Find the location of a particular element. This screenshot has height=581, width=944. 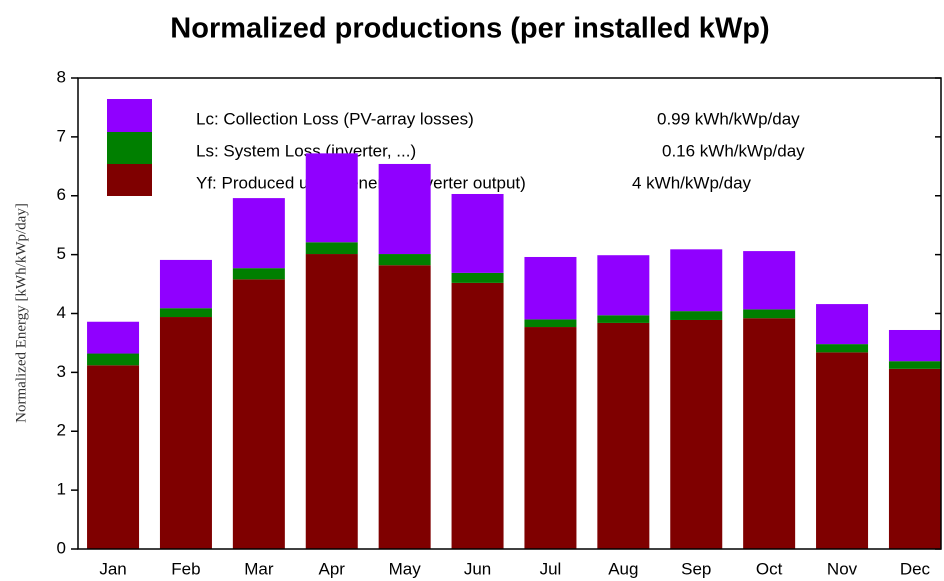

x-tick-label: Feb is located at coordinates (185, 568).